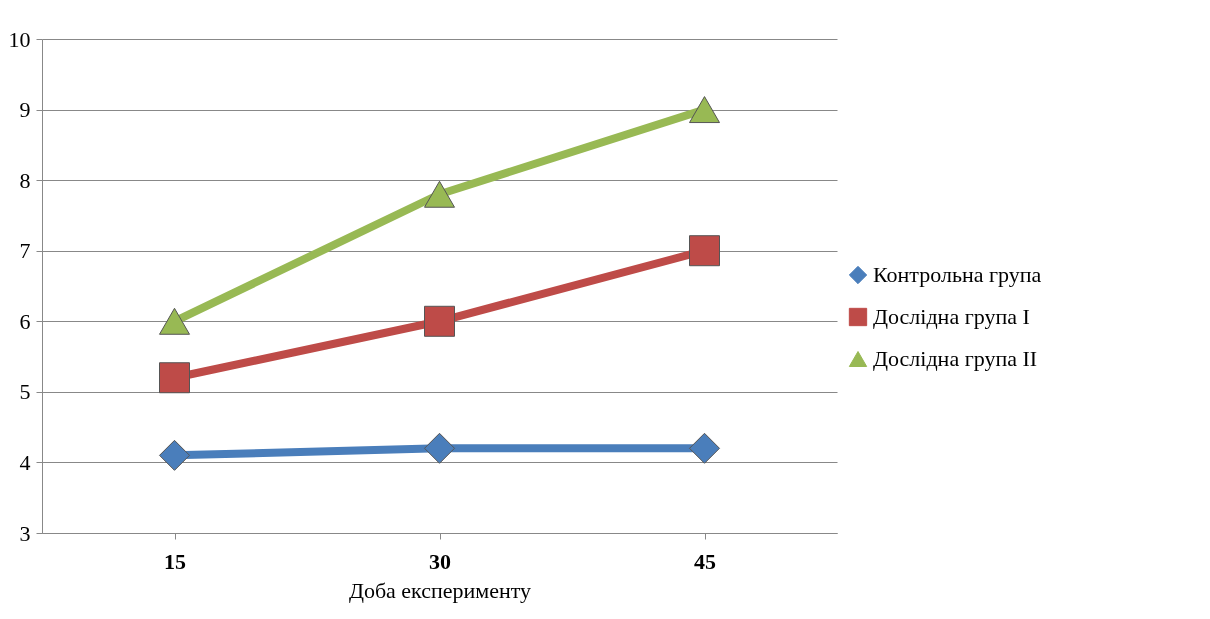 The height and width of the screenshot is (619, 1210). I want to click on legend-label: Дослідна група I, so click(951, 316).